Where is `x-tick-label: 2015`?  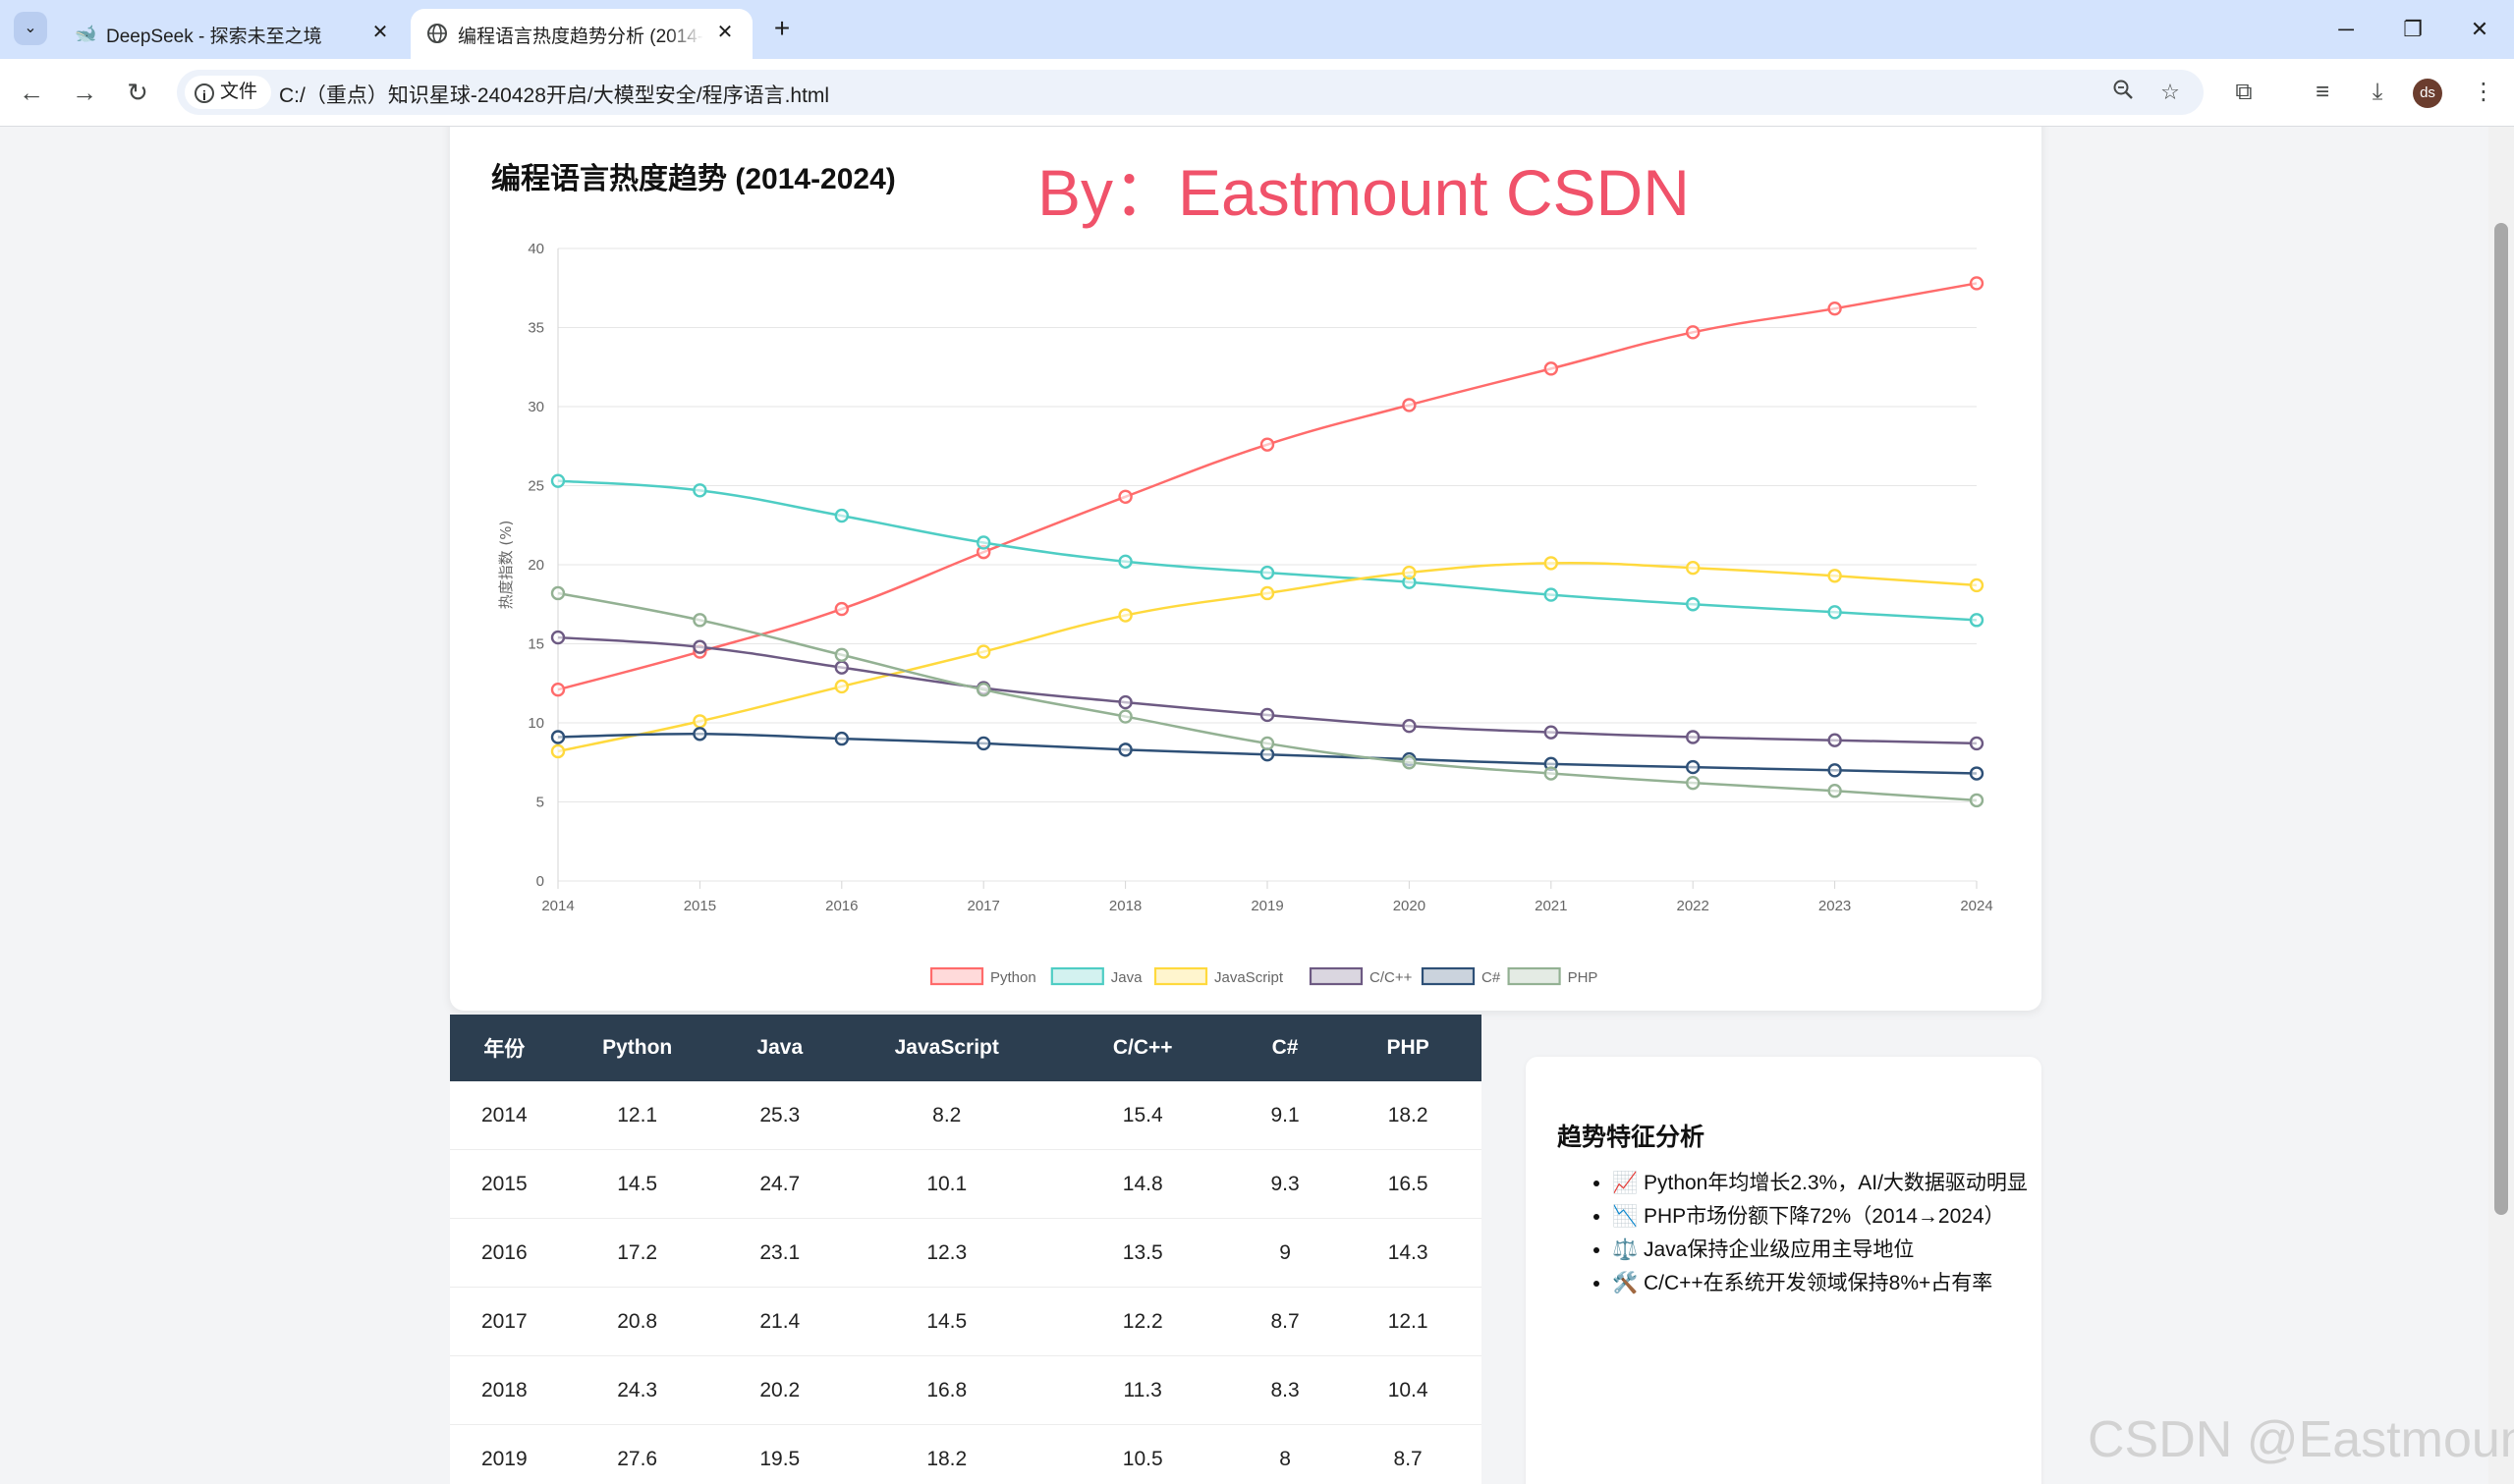
x-tick-label: 2015 is located at coordinates (700, 906).